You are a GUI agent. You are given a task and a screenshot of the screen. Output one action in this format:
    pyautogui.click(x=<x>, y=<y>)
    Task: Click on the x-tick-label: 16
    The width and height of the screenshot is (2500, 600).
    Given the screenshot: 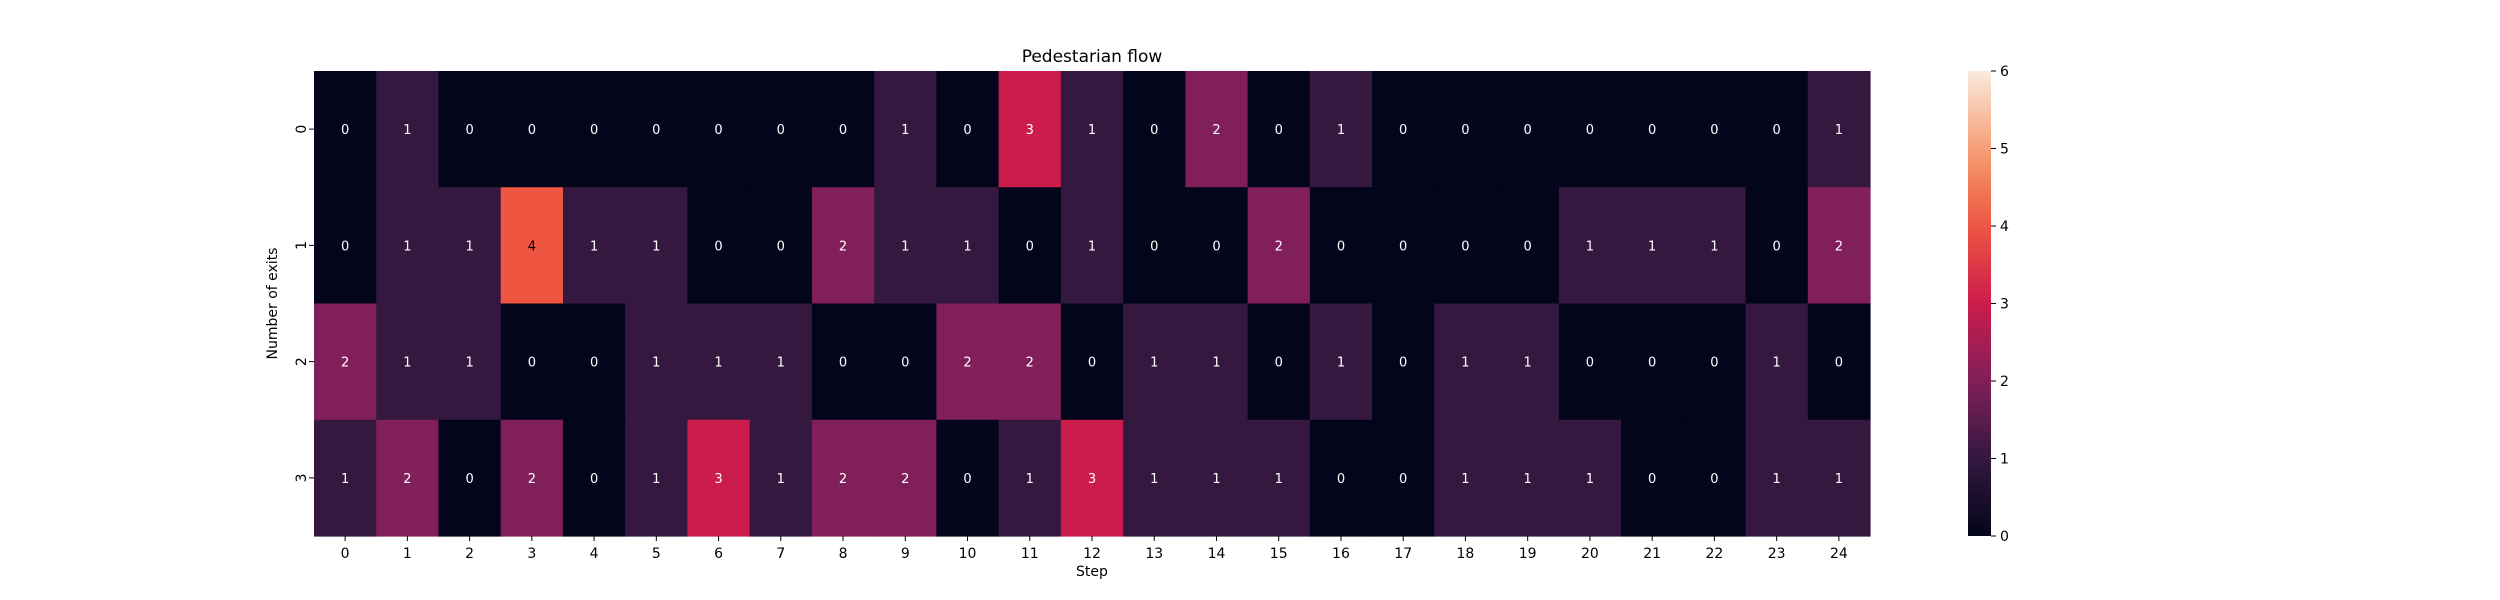 What is the action you would take?
    pyautogui.click(x=1341, y=554)
    